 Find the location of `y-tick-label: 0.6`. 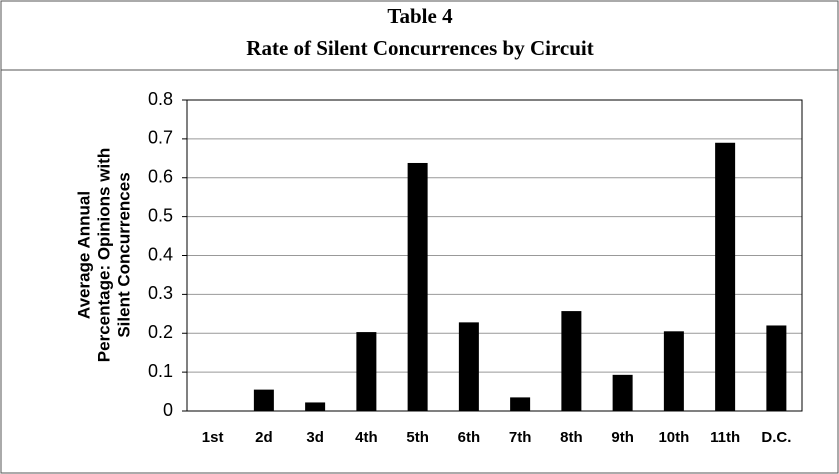

y-tick-label: 0.6 is located at coordinates (160, 177).